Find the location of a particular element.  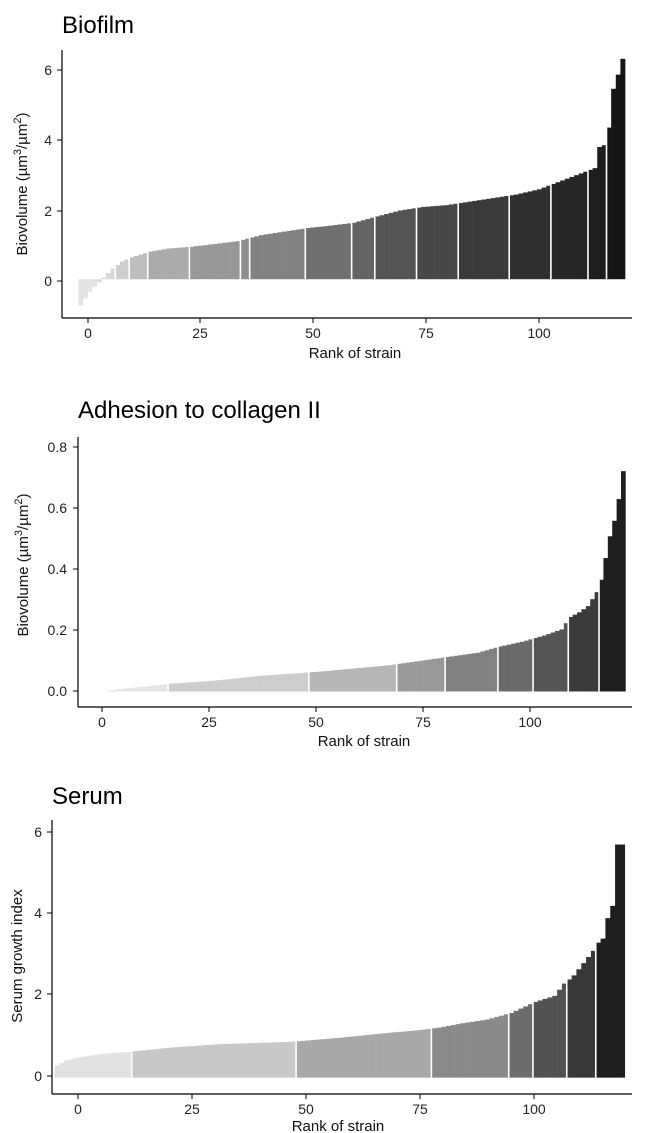

y-axis-label: Serum growth index is located at coordinates (17, 956).